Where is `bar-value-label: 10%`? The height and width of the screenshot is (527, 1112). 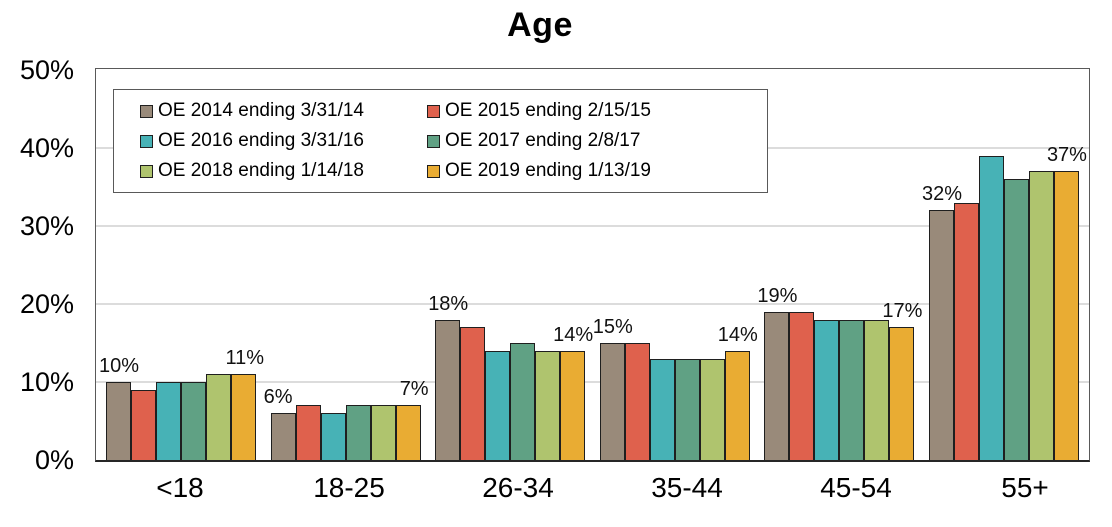
bar-value-label: 10% is located at coordinates (119, 366).